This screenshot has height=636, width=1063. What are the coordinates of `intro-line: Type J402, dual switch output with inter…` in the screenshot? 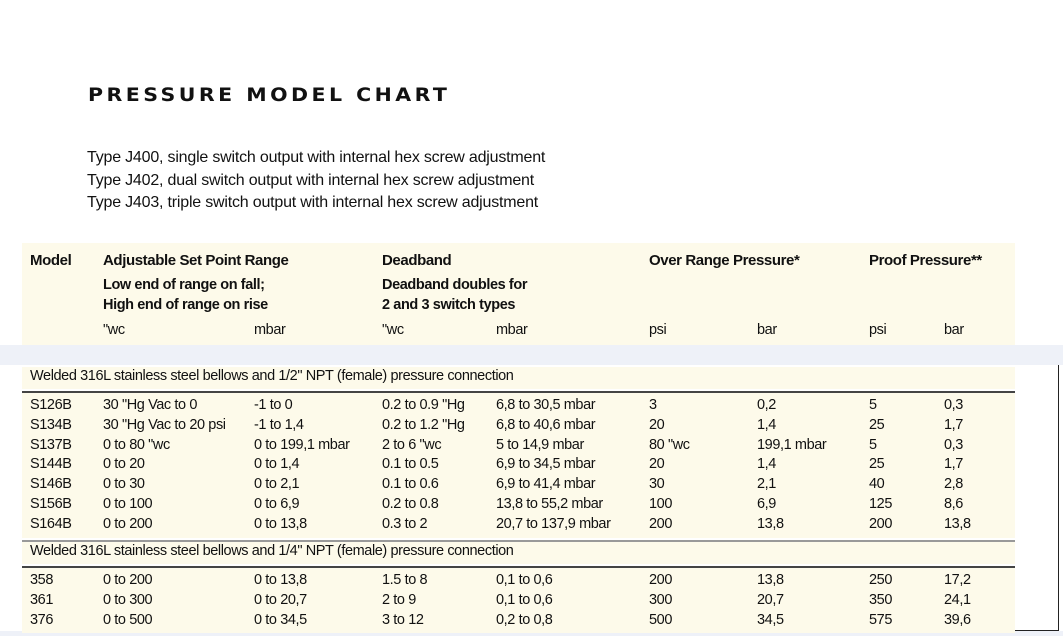 It's located at (310, 180).